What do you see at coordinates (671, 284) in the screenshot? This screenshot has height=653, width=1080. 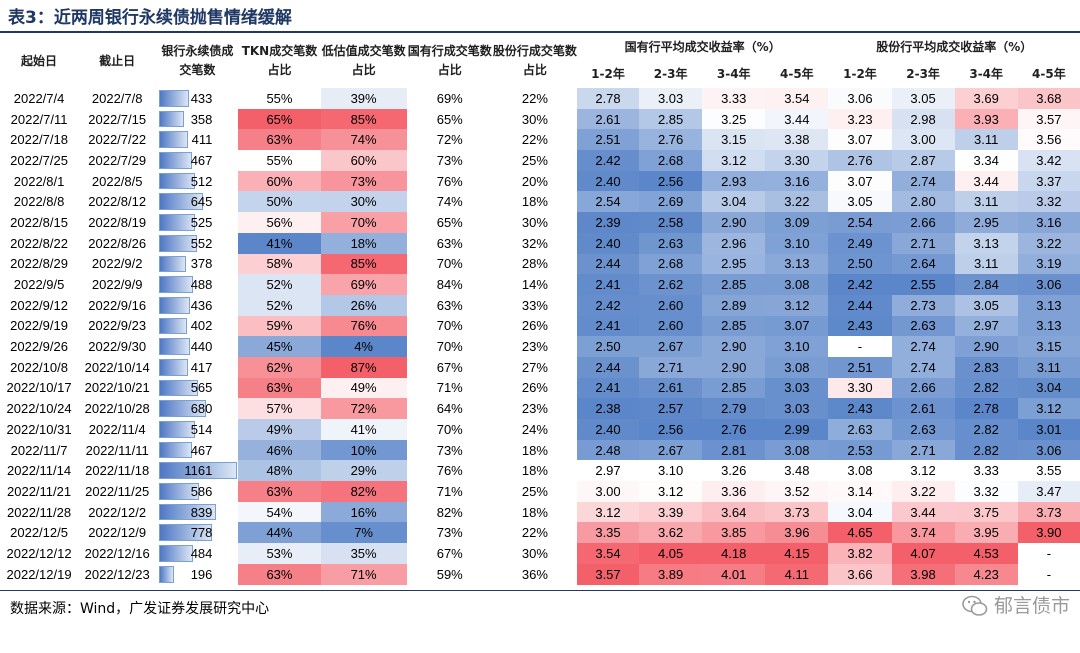 I see `state-yield-cell: 2.62` at bounding box center [671, 284].